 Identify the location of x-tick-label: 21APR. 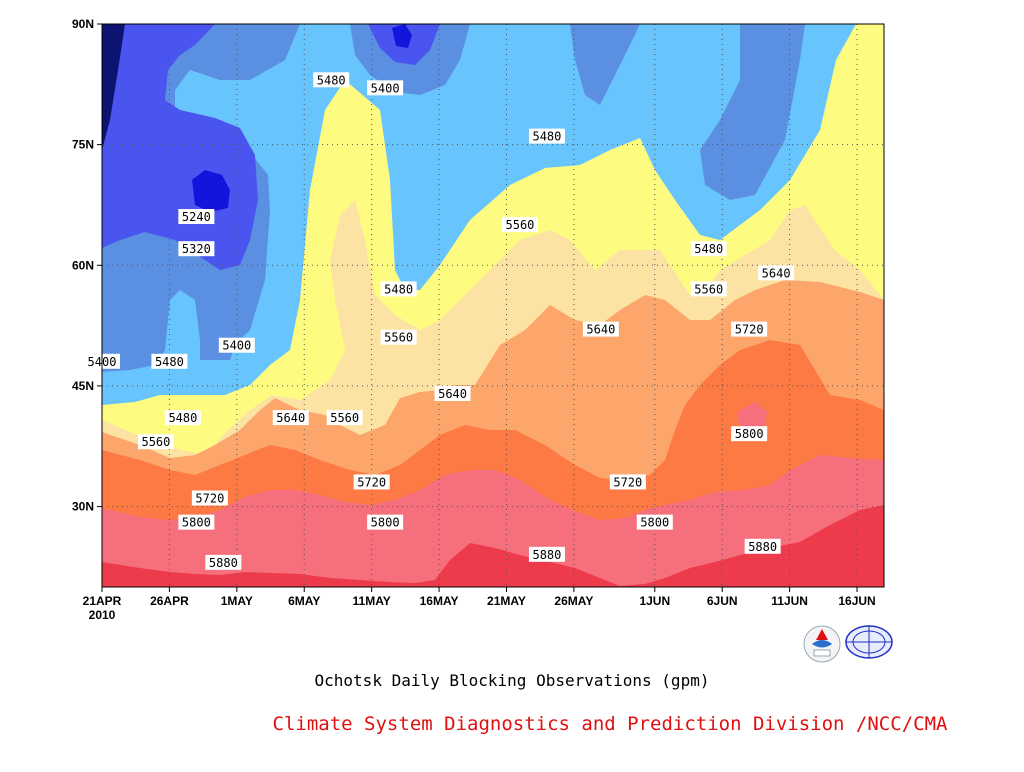
(102, 601).